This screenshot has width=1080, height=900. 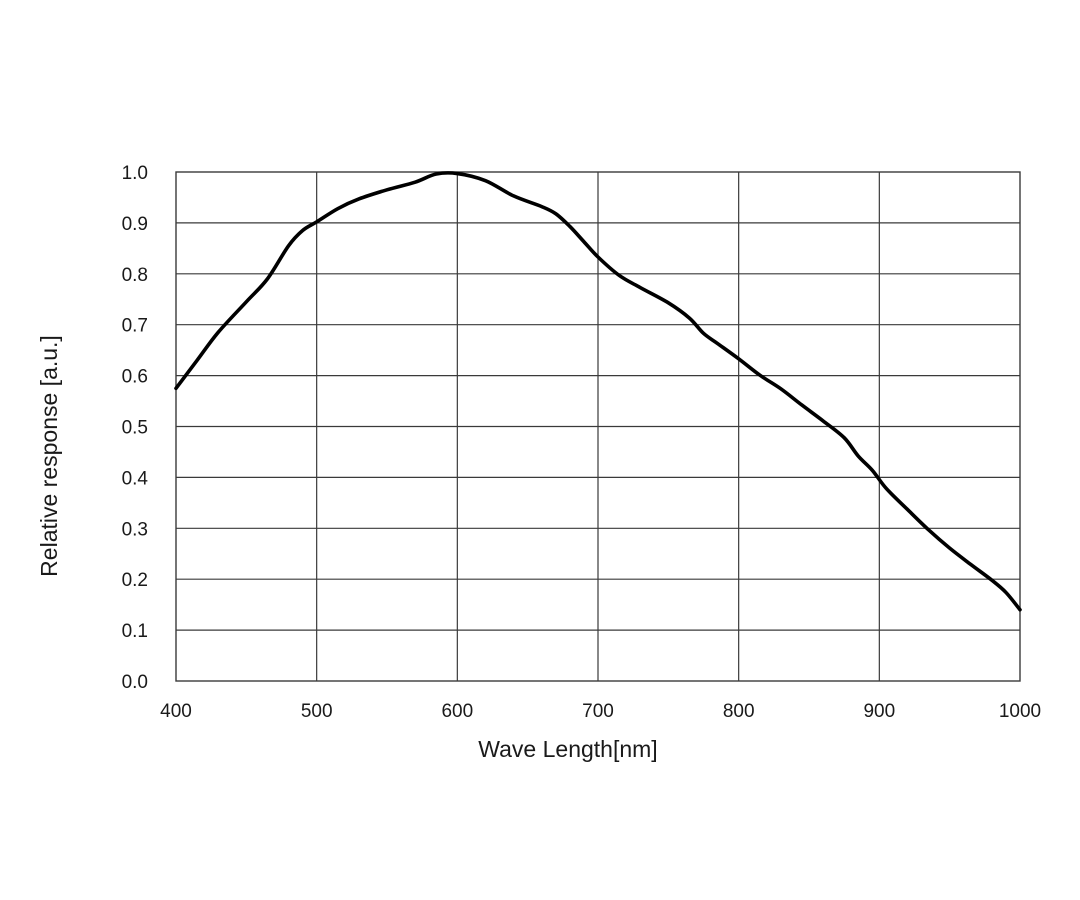 What do you see at coordinates (457, 711) in the screenshot?
I see `x-tick-label: 600` at bounding box center [457, 711].